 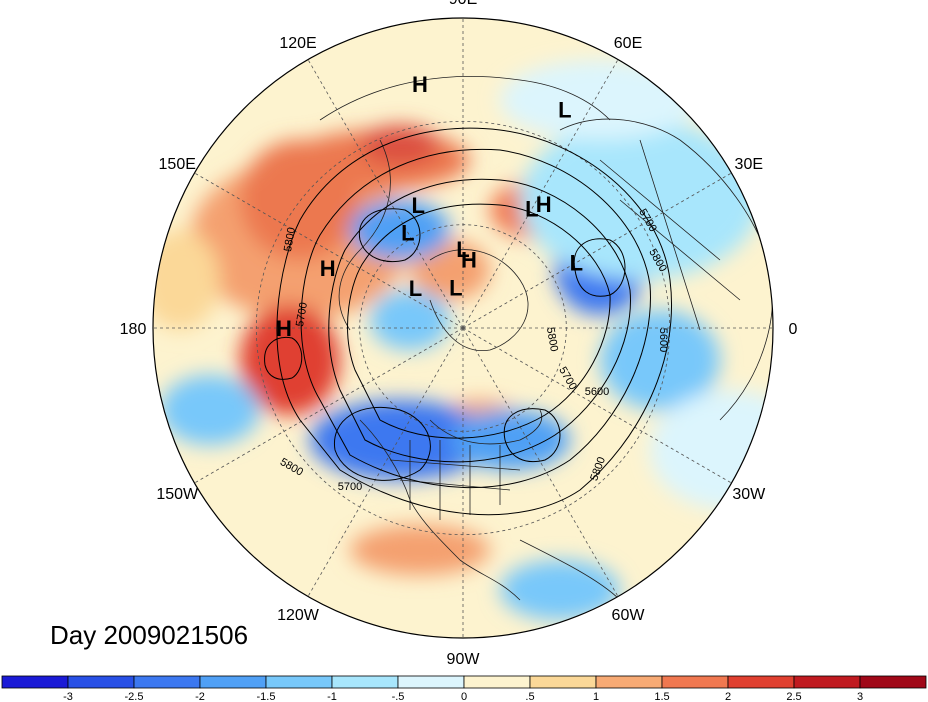 I want to click on lon-label: 180, so click(x=133, y=329).